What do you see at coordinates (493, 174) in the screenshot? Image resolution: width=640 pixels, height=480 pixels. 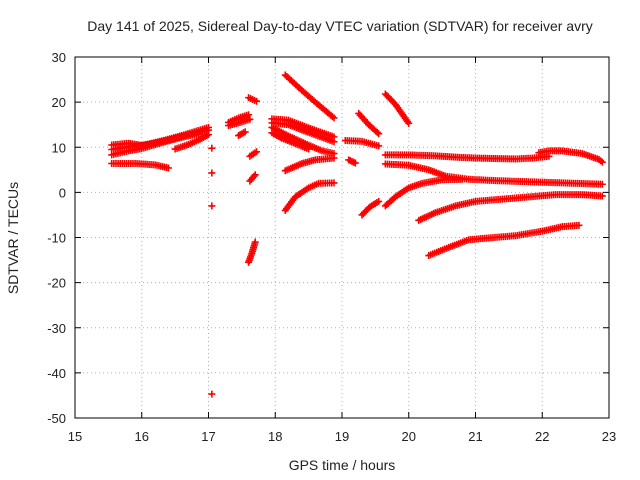 I see `series-s27` at bounding box center [493, 174].